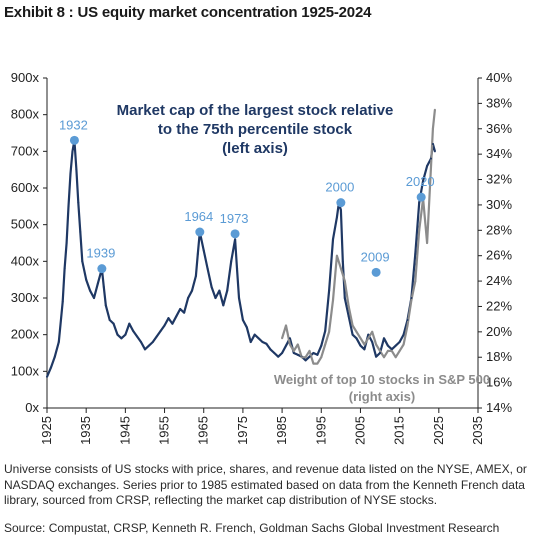  Describe the element at coordinates (25, 260) in the screenshot. I see `left-tick-label: 400x` at that location.